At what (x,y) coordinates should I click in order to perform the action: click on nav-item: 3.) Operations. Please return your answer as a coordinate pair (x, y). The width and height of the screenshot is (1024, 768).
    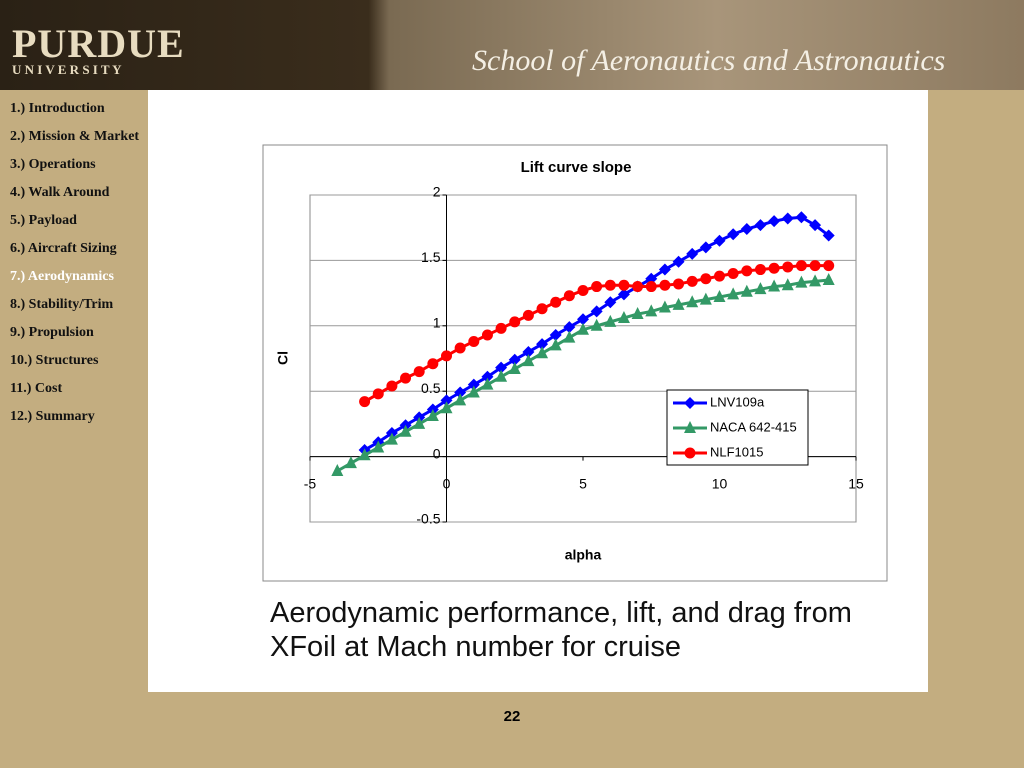
    Looking at the image, I should click on (53, 164).